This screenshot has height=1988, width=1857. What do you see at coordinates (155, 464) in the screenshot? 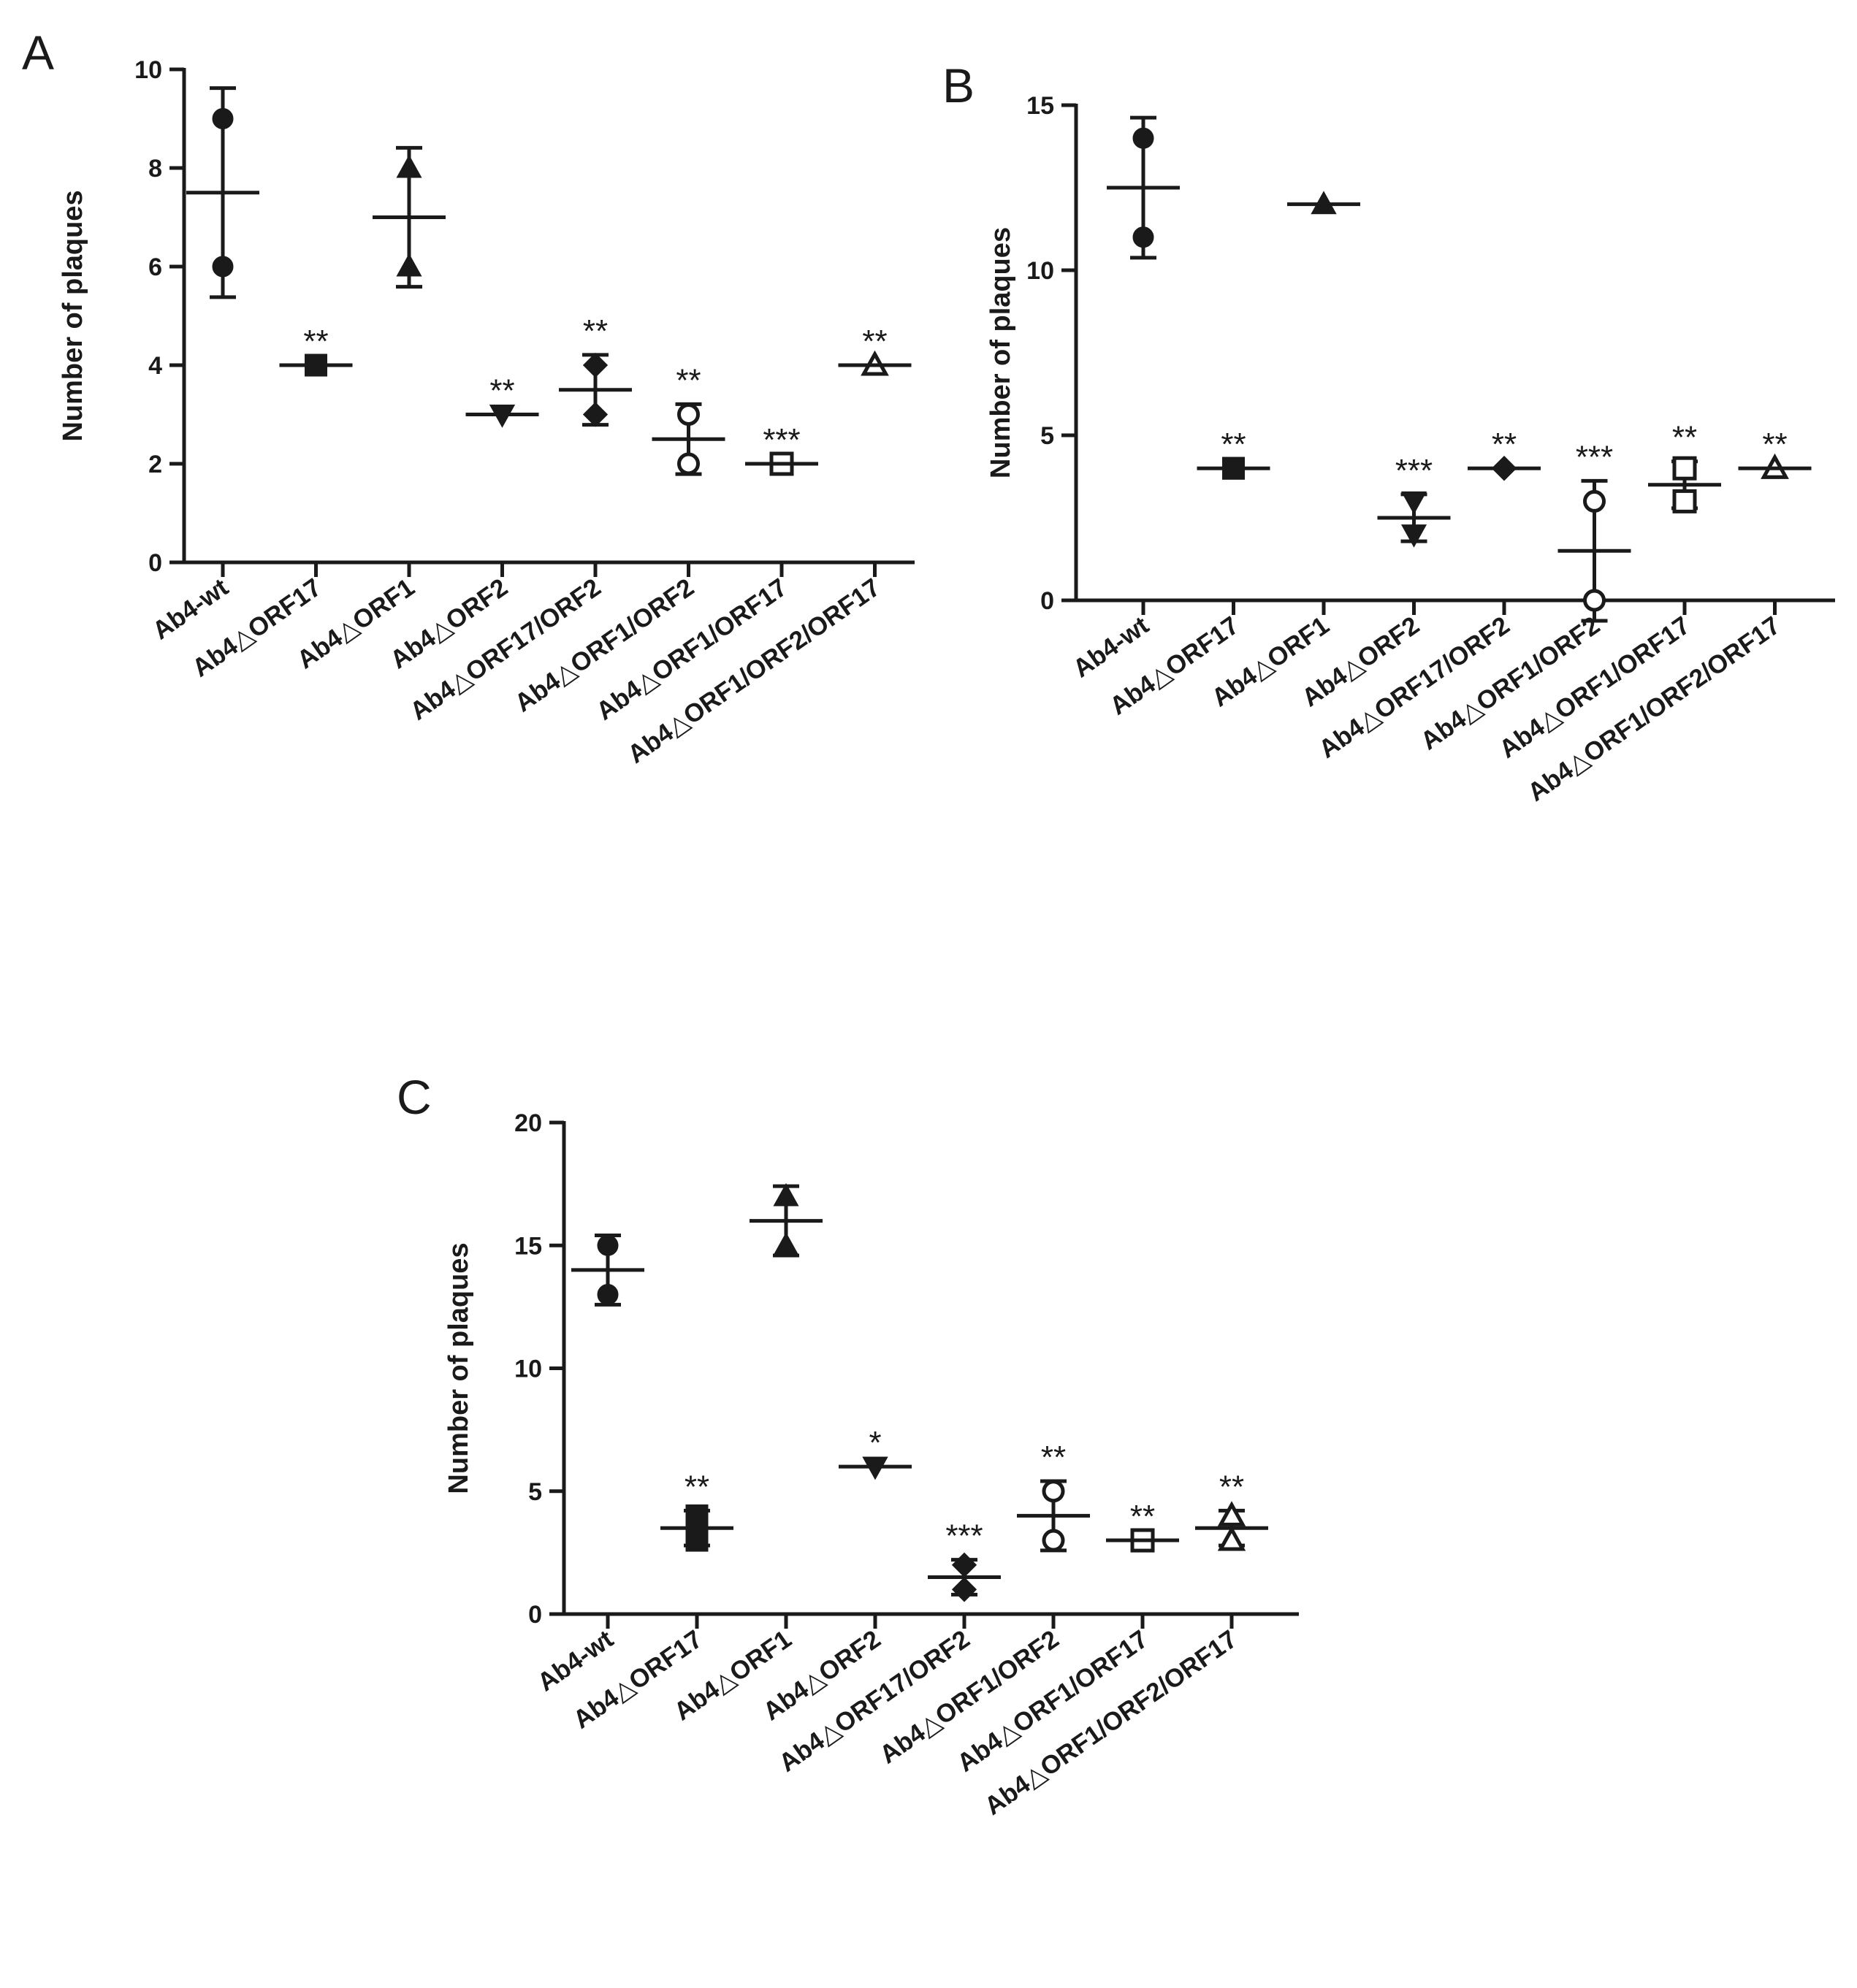
I see `y-tick-label-a-2: 2` at bounding box center [155, 464].